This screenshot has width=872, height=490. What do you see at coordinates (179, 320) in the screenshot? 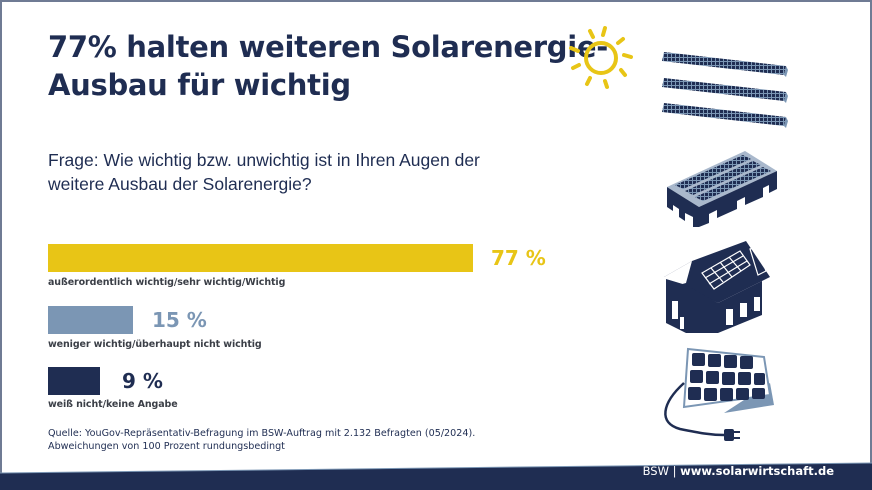
I see `value-label-unimportant: 15 %` at bounding box center [179, 320].